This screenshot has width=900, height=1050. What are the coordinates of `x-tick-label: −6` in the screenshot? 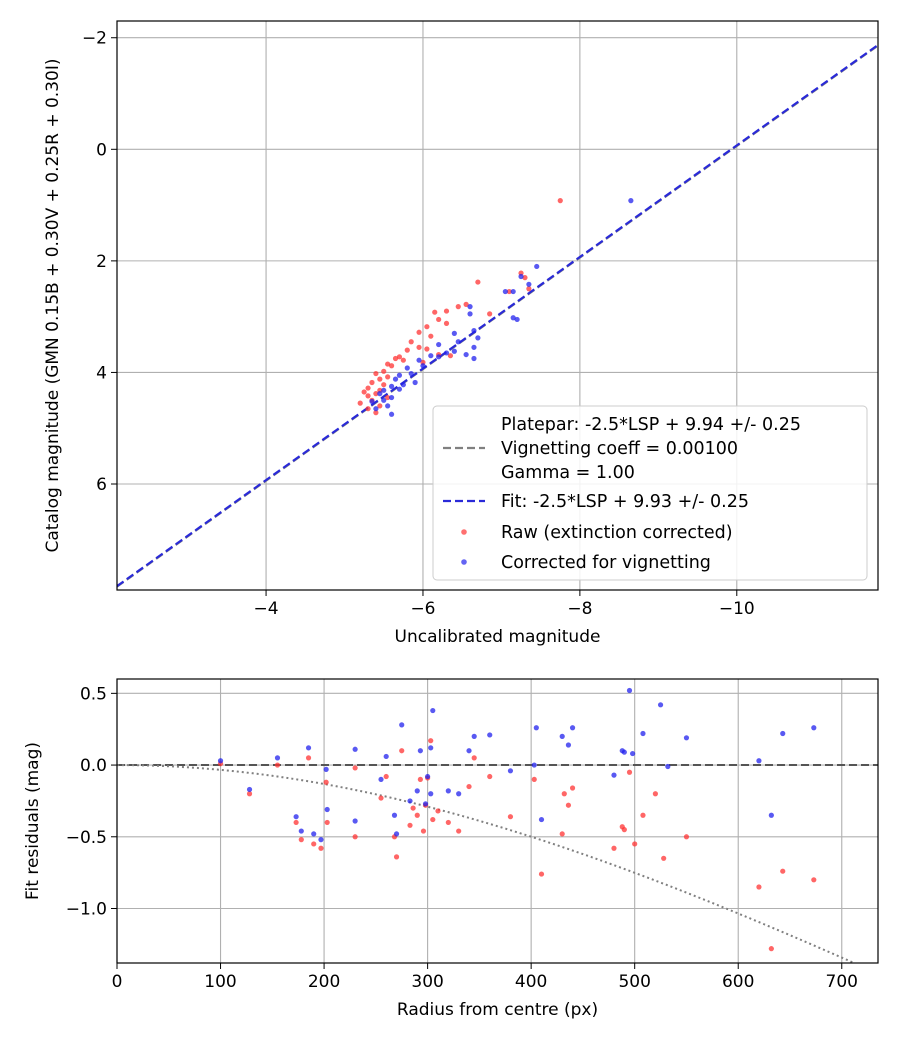 It's located at (422, 609).